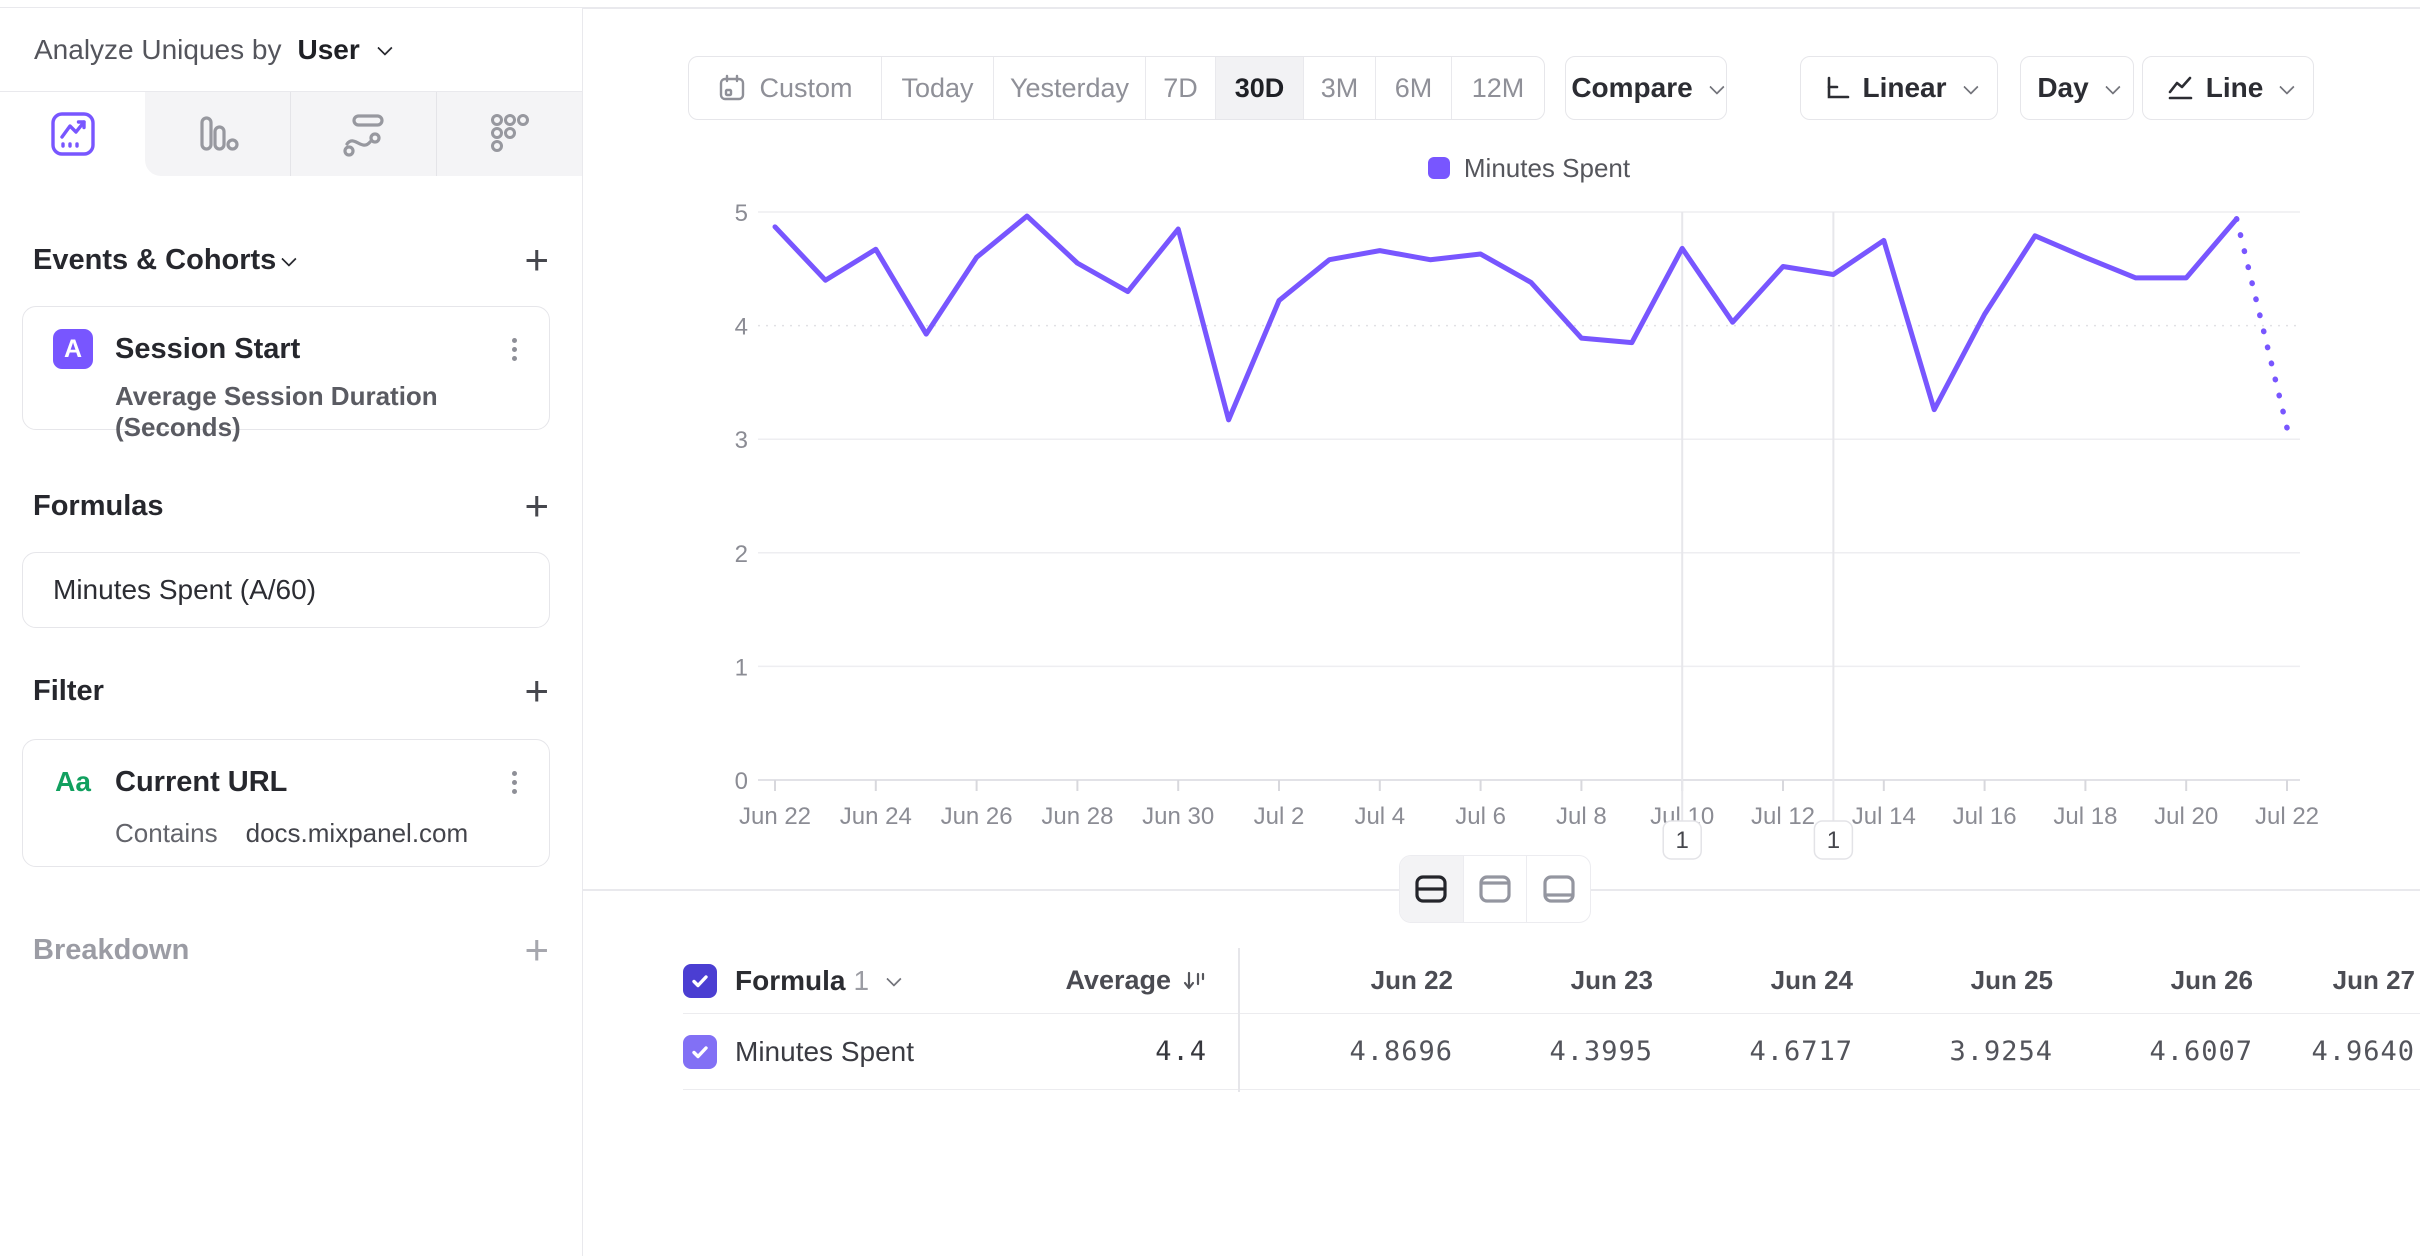 This screenshot has height=1256, width=2420. I want to click on chart-type-dropdown: Line, so click(2228, 88).